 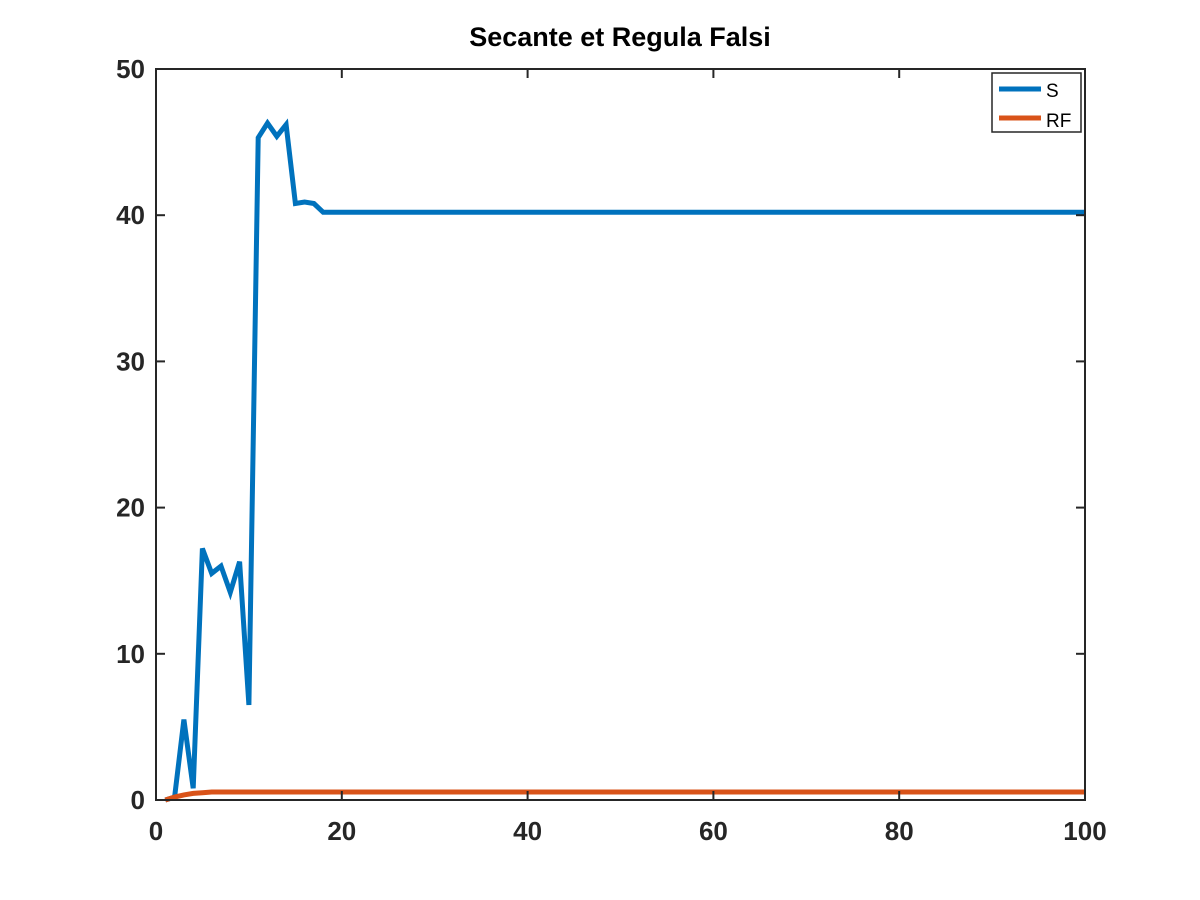 What do you see at coordinates (341, 831) in the screenshot?
I see `x-tick-label: 20` at bounding box center [341, 831].